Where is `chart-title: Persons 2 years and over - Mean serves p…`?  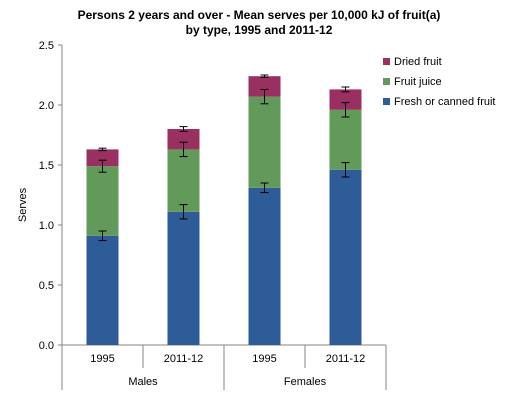
chart-title: Persons 2 years and over - Mean serves p… is located at coordinates (259, 23).